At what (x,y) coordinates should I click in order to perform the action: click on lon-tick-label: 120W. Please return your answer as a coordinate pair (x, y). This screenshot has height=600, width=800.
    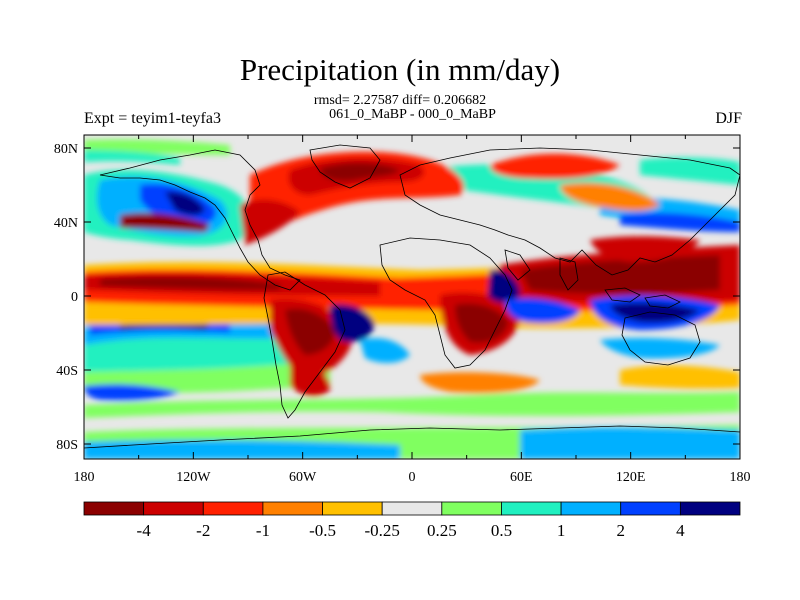
    Looking at the image, I should click on (193, 477).